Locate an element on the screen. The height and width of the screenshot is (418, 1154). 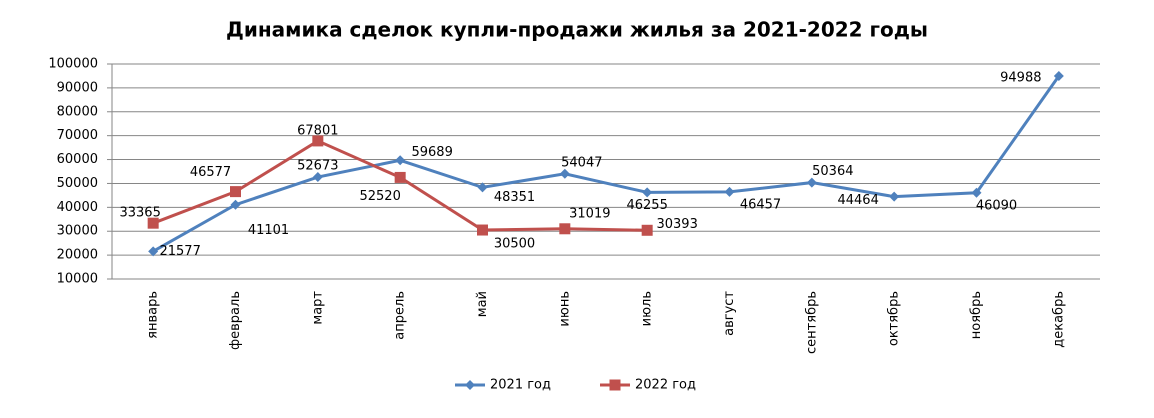
x-tick-label: ноябрь is located at coordinates (976, 315).